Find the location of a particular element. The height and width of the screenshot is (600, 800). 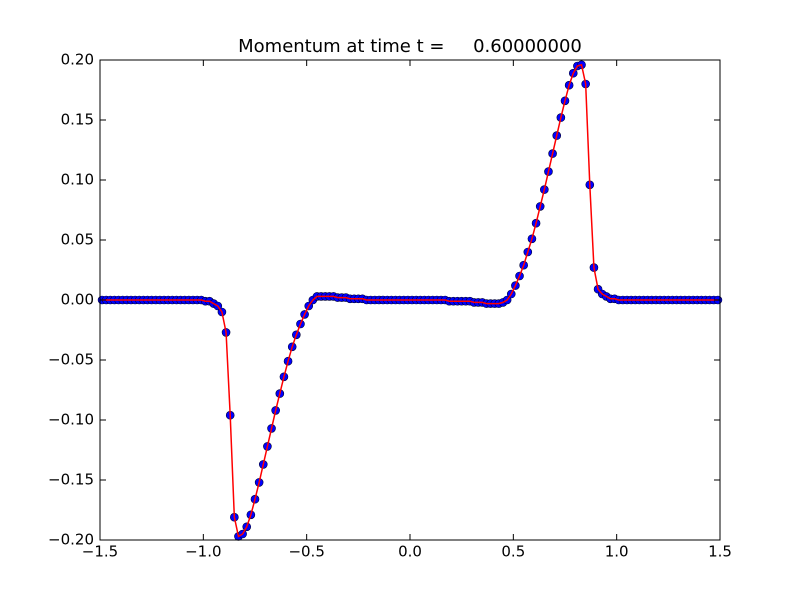

y-tick-label: −0.10 is located at coordinates (71, 420).